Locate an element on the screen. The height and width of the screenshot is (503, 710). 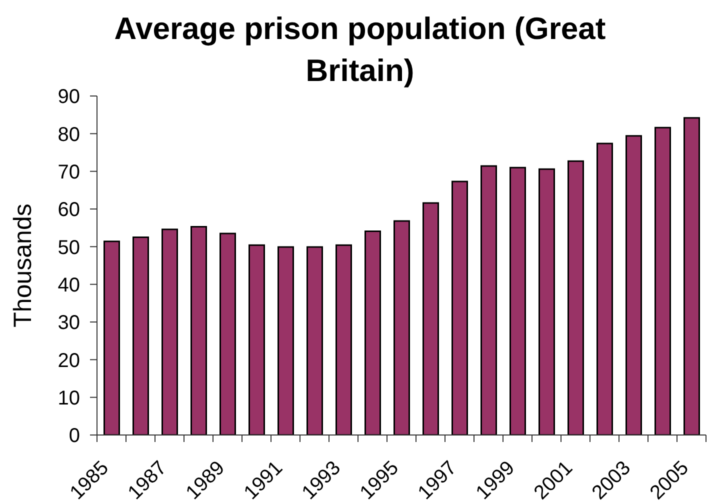
y-axis-title: Thousands is located at coordinates (23, 266).